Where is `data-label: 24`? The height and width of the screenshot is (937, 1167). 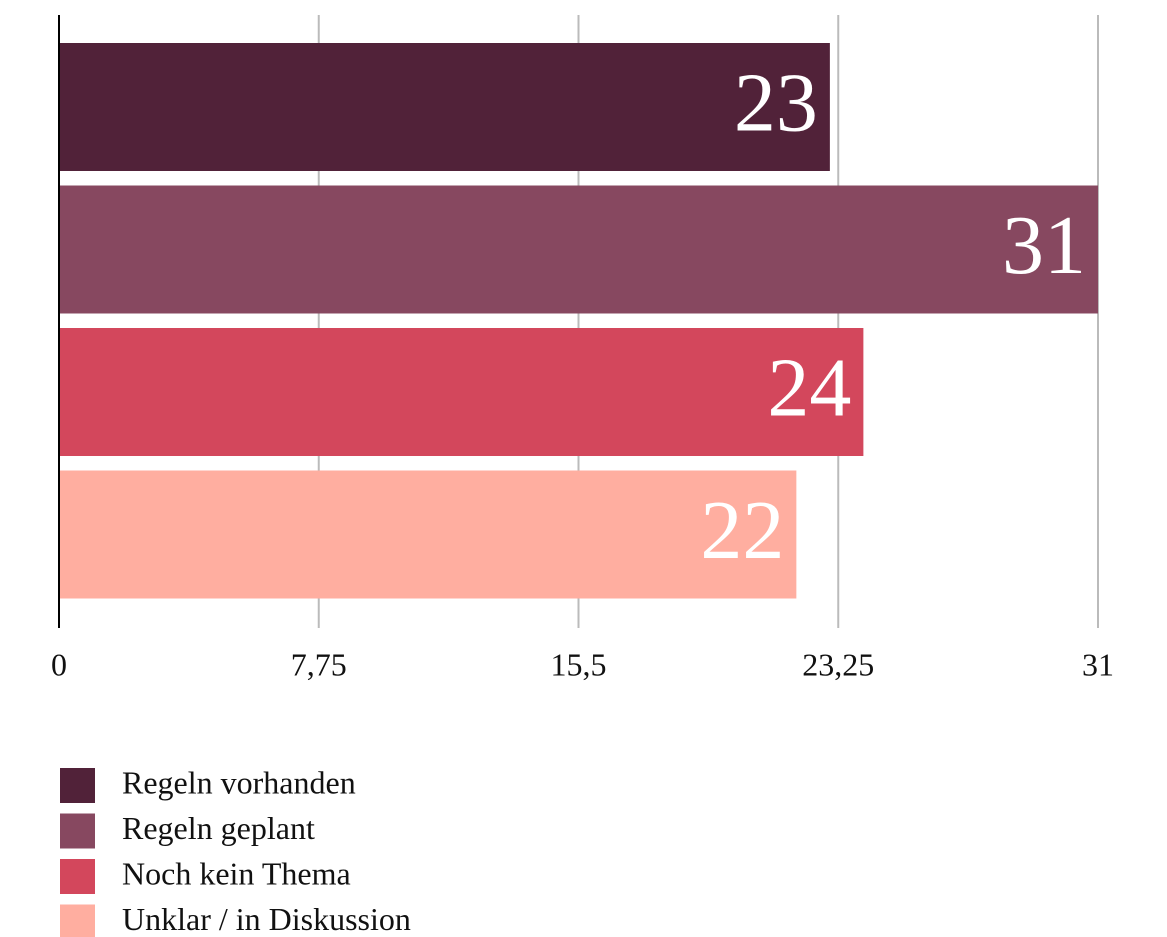
data-label: 24 is located at coordinates (809, 387).